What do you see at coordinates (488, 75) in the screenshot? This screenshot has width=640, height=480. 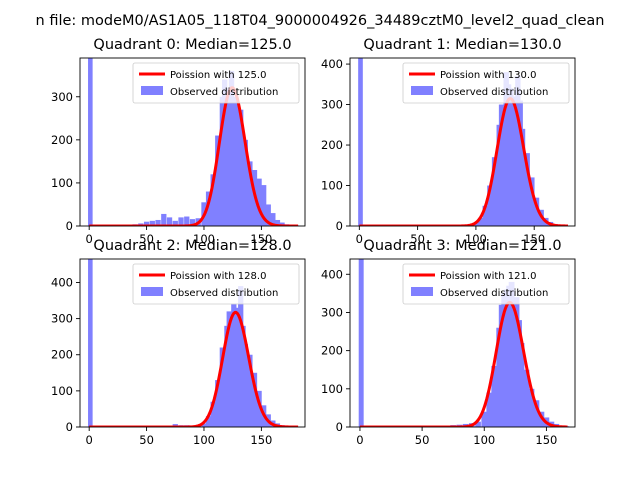 I see `legend-poisson-label: Poission with 130.0` at bounding box center [488, 75].